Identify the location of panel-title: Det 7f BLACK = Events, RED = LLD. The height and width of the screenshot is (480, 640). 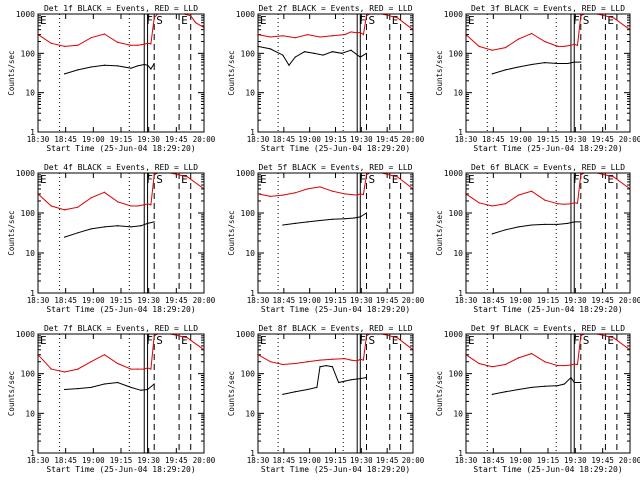
(121, 328).